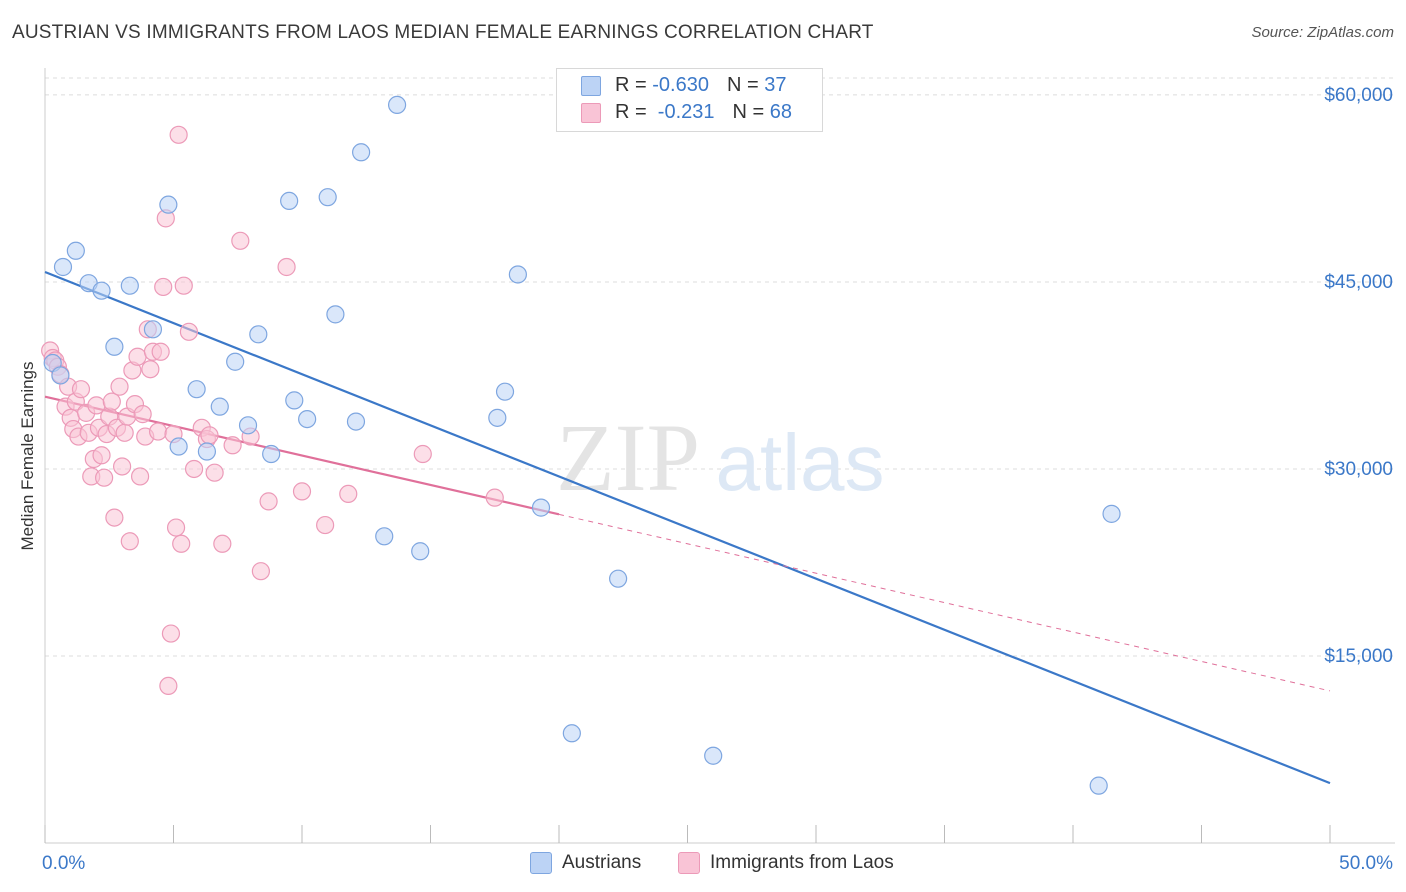  Describe the element at coordinates (800, 462) in the screenshot. I see `watermark-atlas: atlas` at that location.